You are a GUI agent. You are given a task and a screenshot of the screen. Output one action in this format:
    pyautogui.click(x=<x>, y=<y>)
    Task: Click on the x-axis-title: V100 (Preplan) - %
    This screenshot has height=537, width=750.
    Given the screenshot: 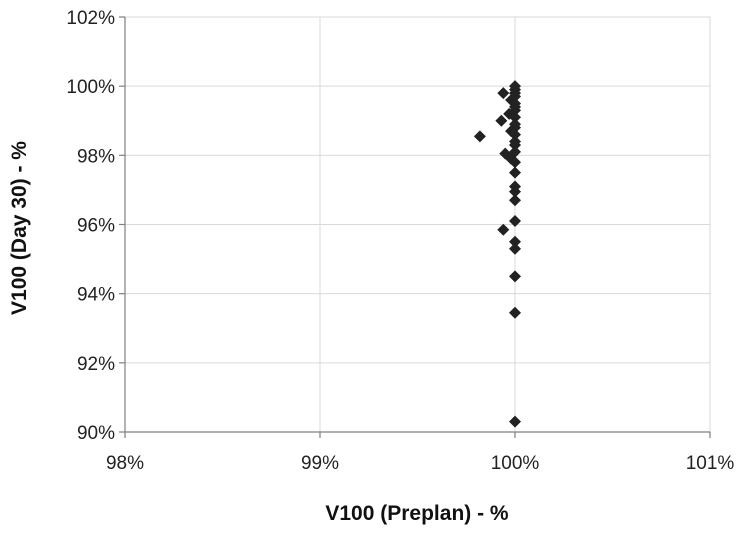 What is the action you would take?
    pyautogui.click(x=417, y=513)
    